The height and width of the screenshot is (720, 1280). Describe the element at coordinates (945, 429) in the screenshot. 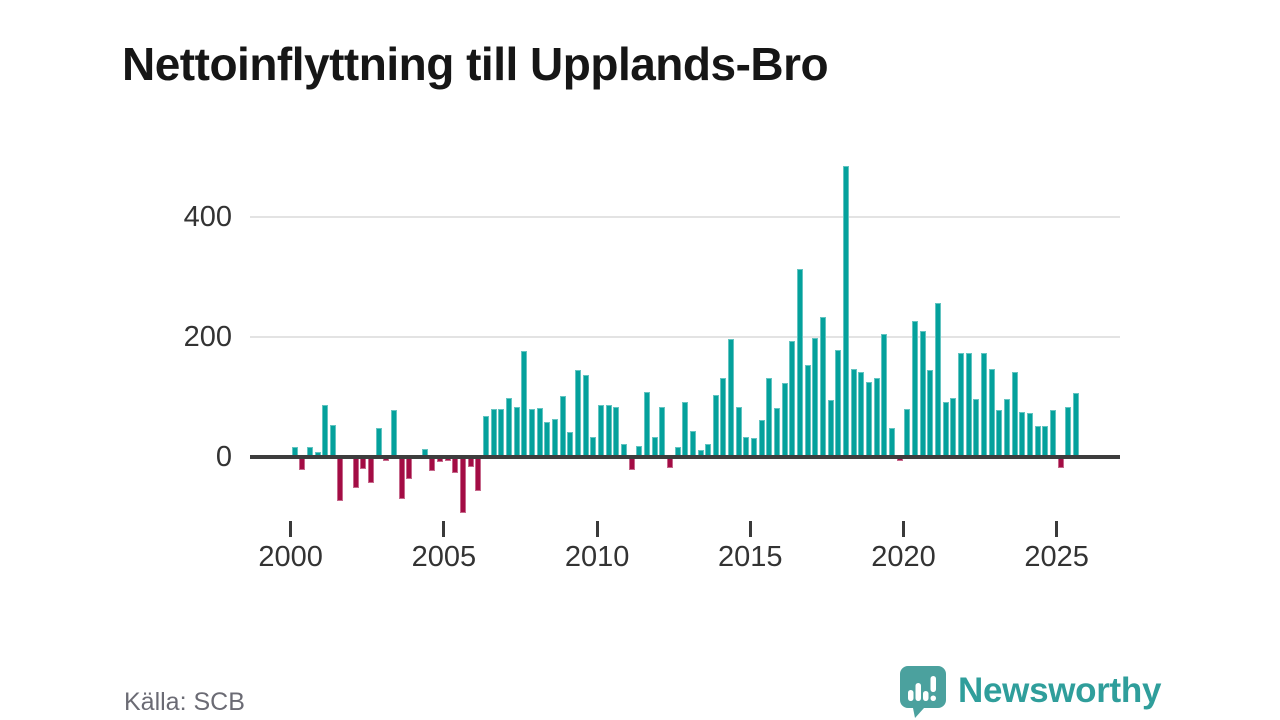

I see `bar-2021Q2` at that location.